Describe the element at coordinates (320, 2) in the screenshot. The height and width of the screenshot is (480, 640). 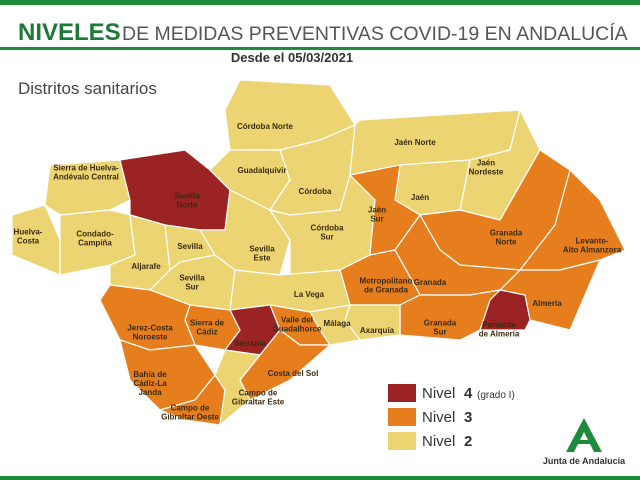
I see `top-bar` at that location.